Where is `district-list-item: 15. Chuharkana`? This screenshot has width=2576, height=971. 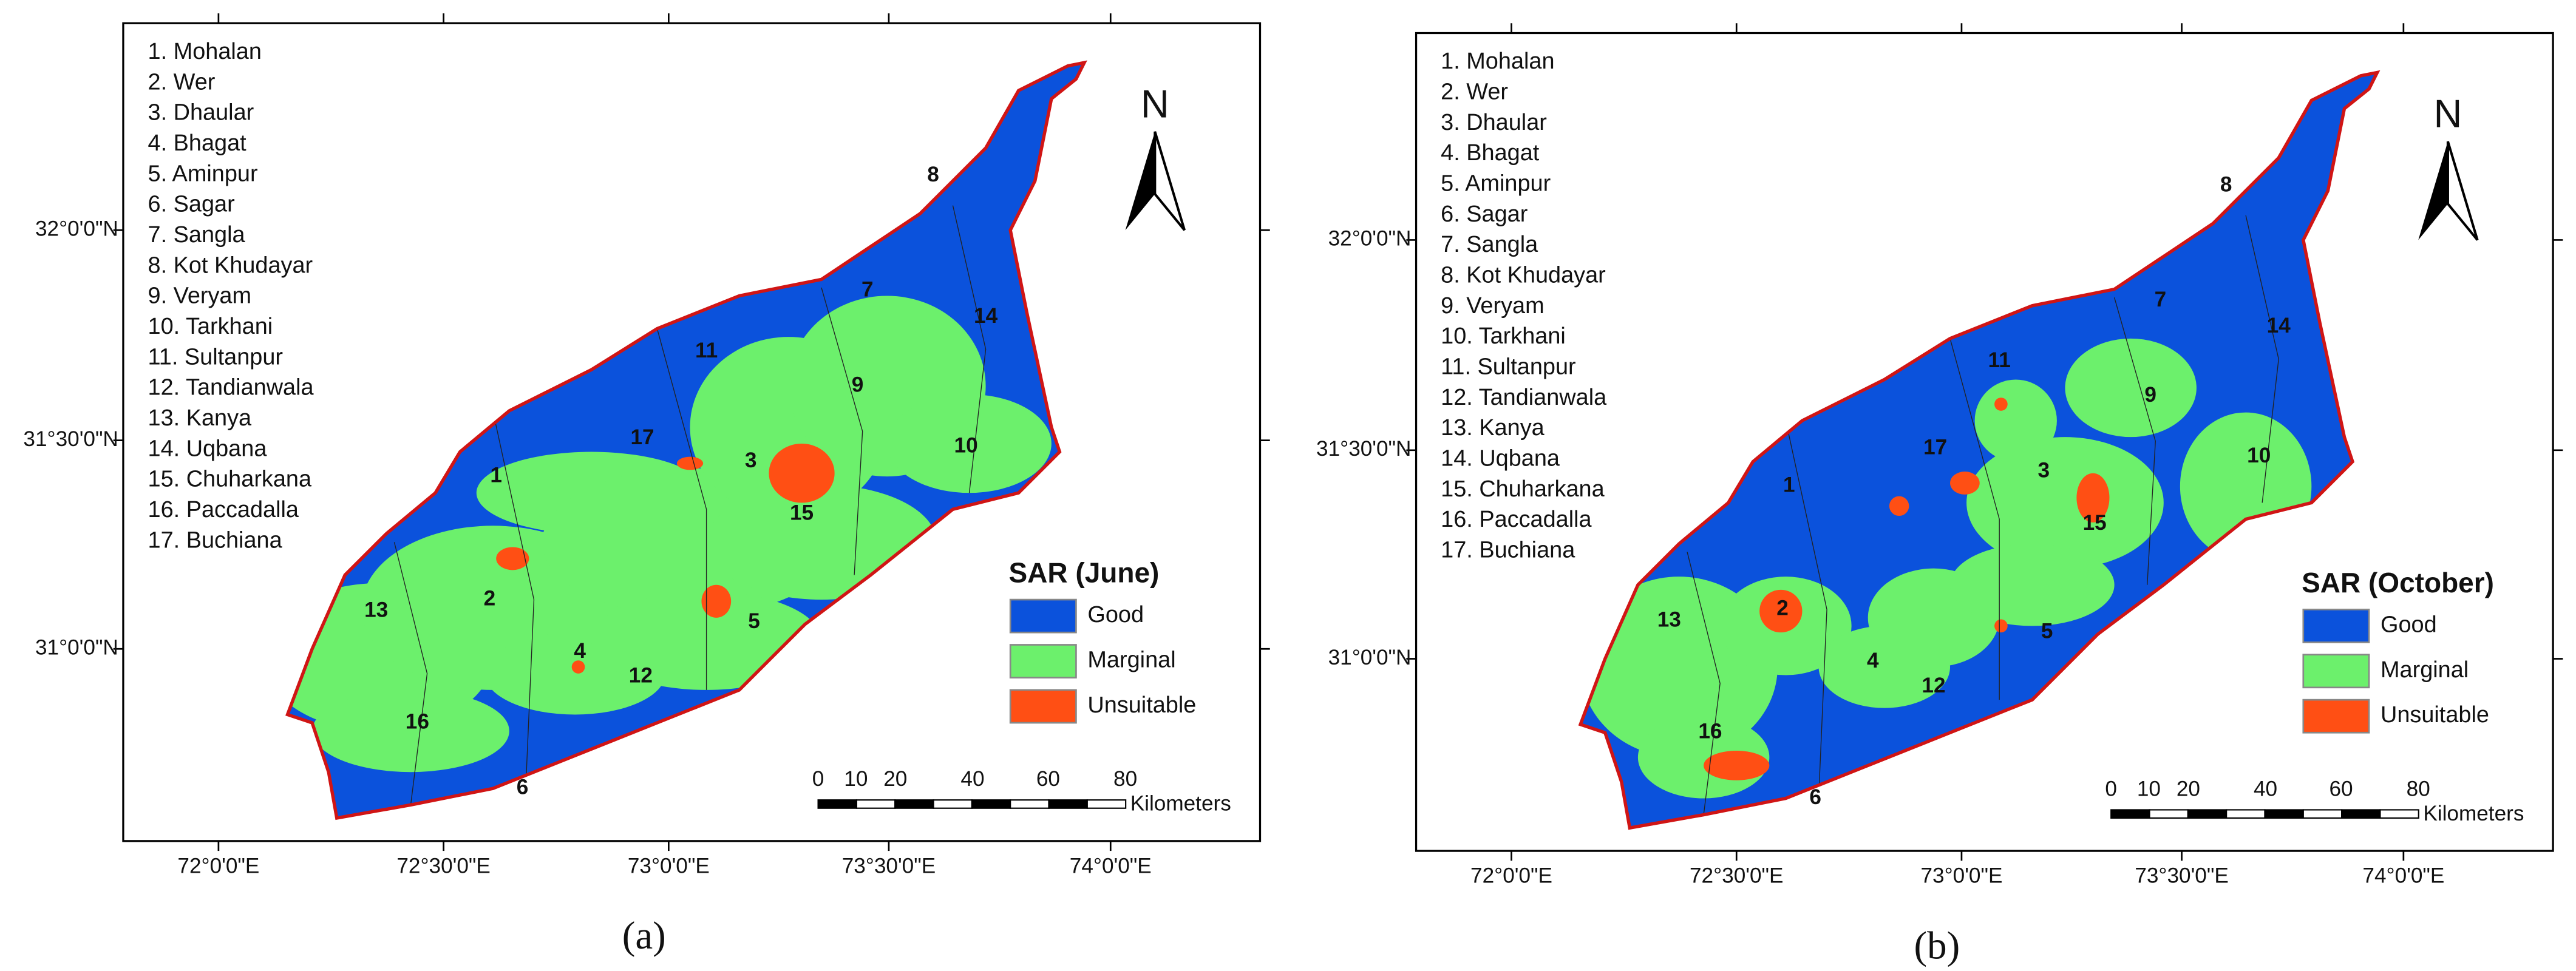 district-list-item: 15. Chuharkana is located at coordinates (1523, 489).